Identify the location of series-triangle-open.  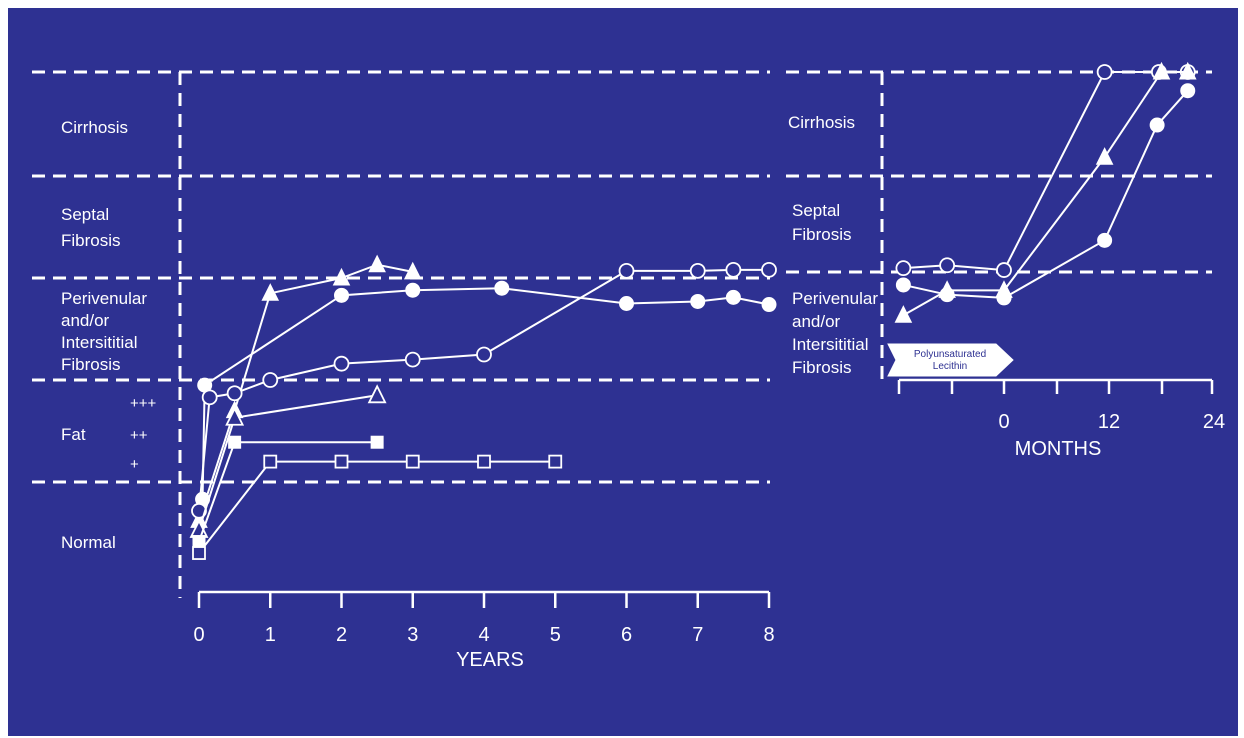
(288, 461).